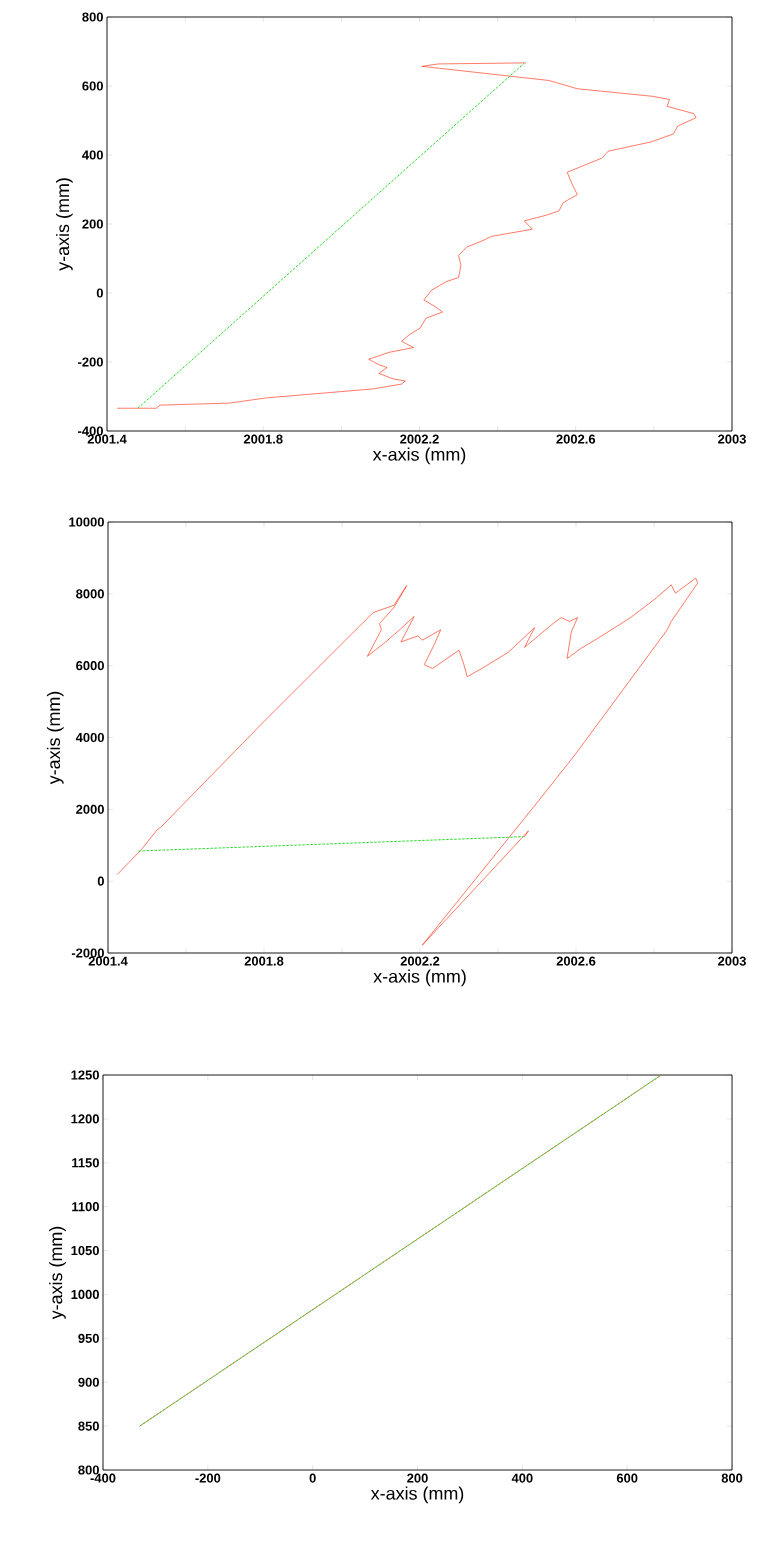  What do you see at coordinates (90, 431) in the screenshot?
I see `y-tick-label: -400` at bounding box center [90, 431].